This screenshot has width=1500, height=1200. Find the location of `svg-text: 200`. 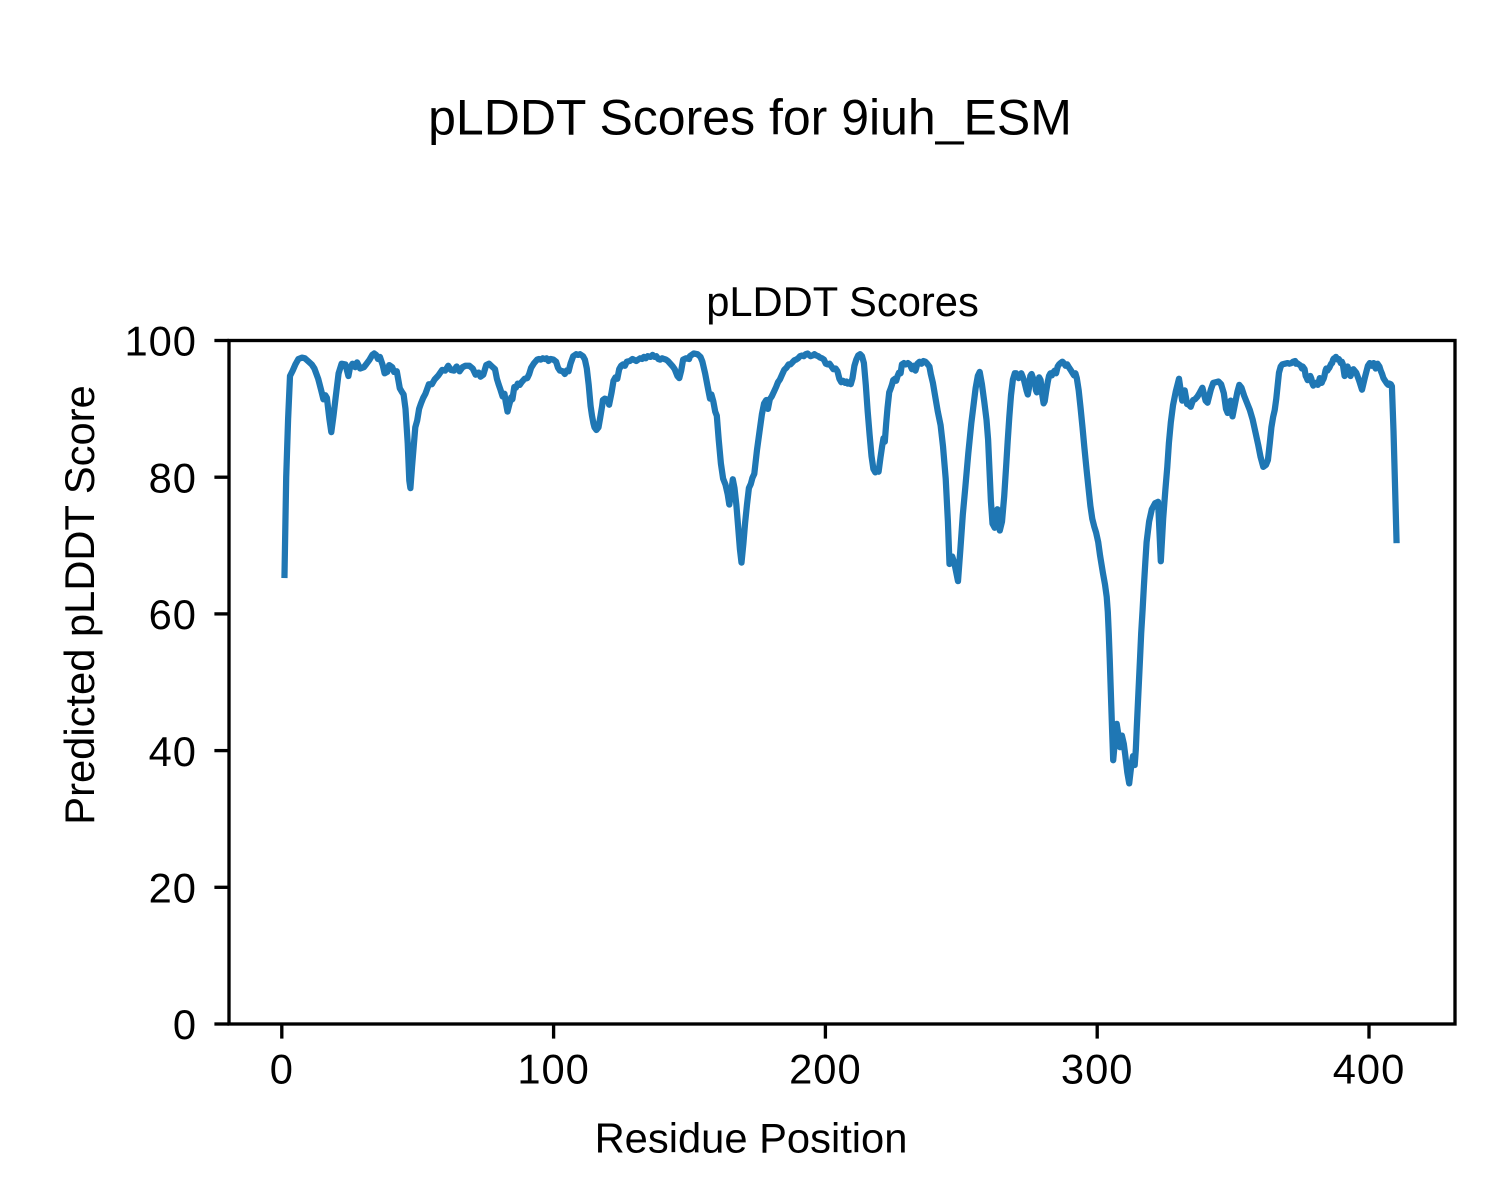

svg-text: 200 is located at coordinates (825, 1069).